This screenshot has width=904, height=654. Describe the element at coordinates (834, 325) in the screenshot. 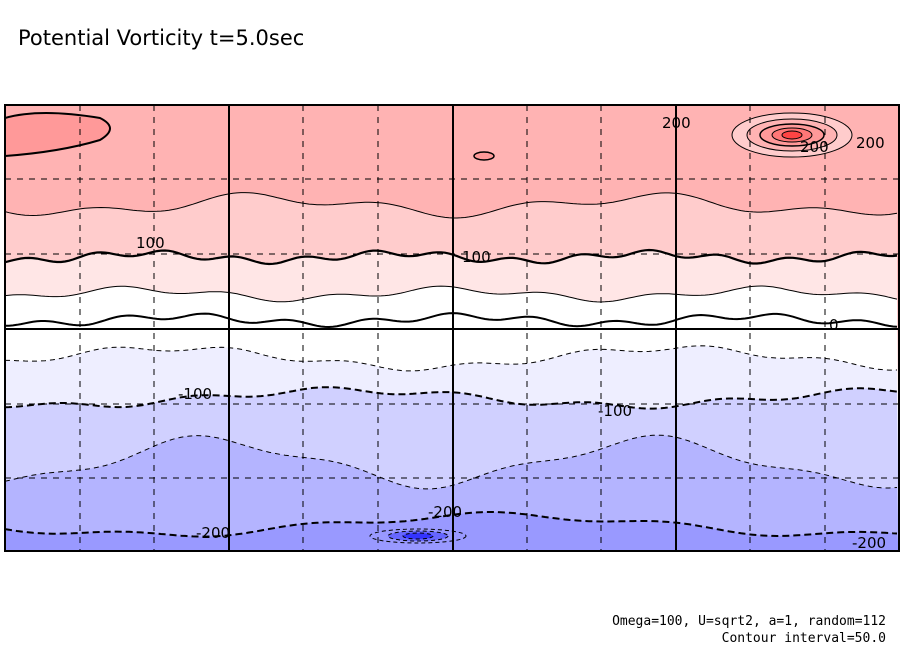

I see `contour-label: 0` at that location.